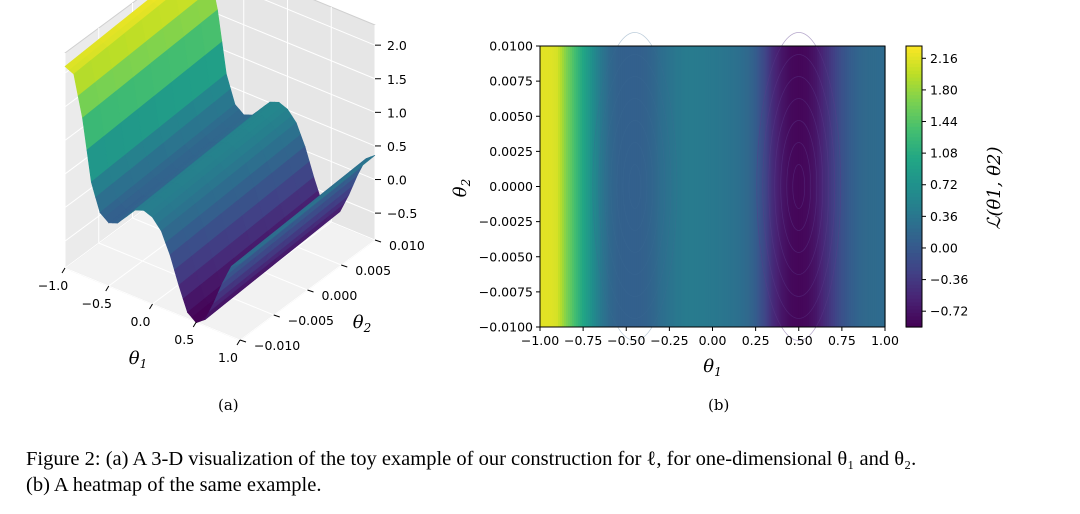 This screenshot has height=514, width=1080. What do you see at coordinates (511, 81) in the screenshot?
I see `y-tick-label: 0.0075` at bounding box center [511, 81].